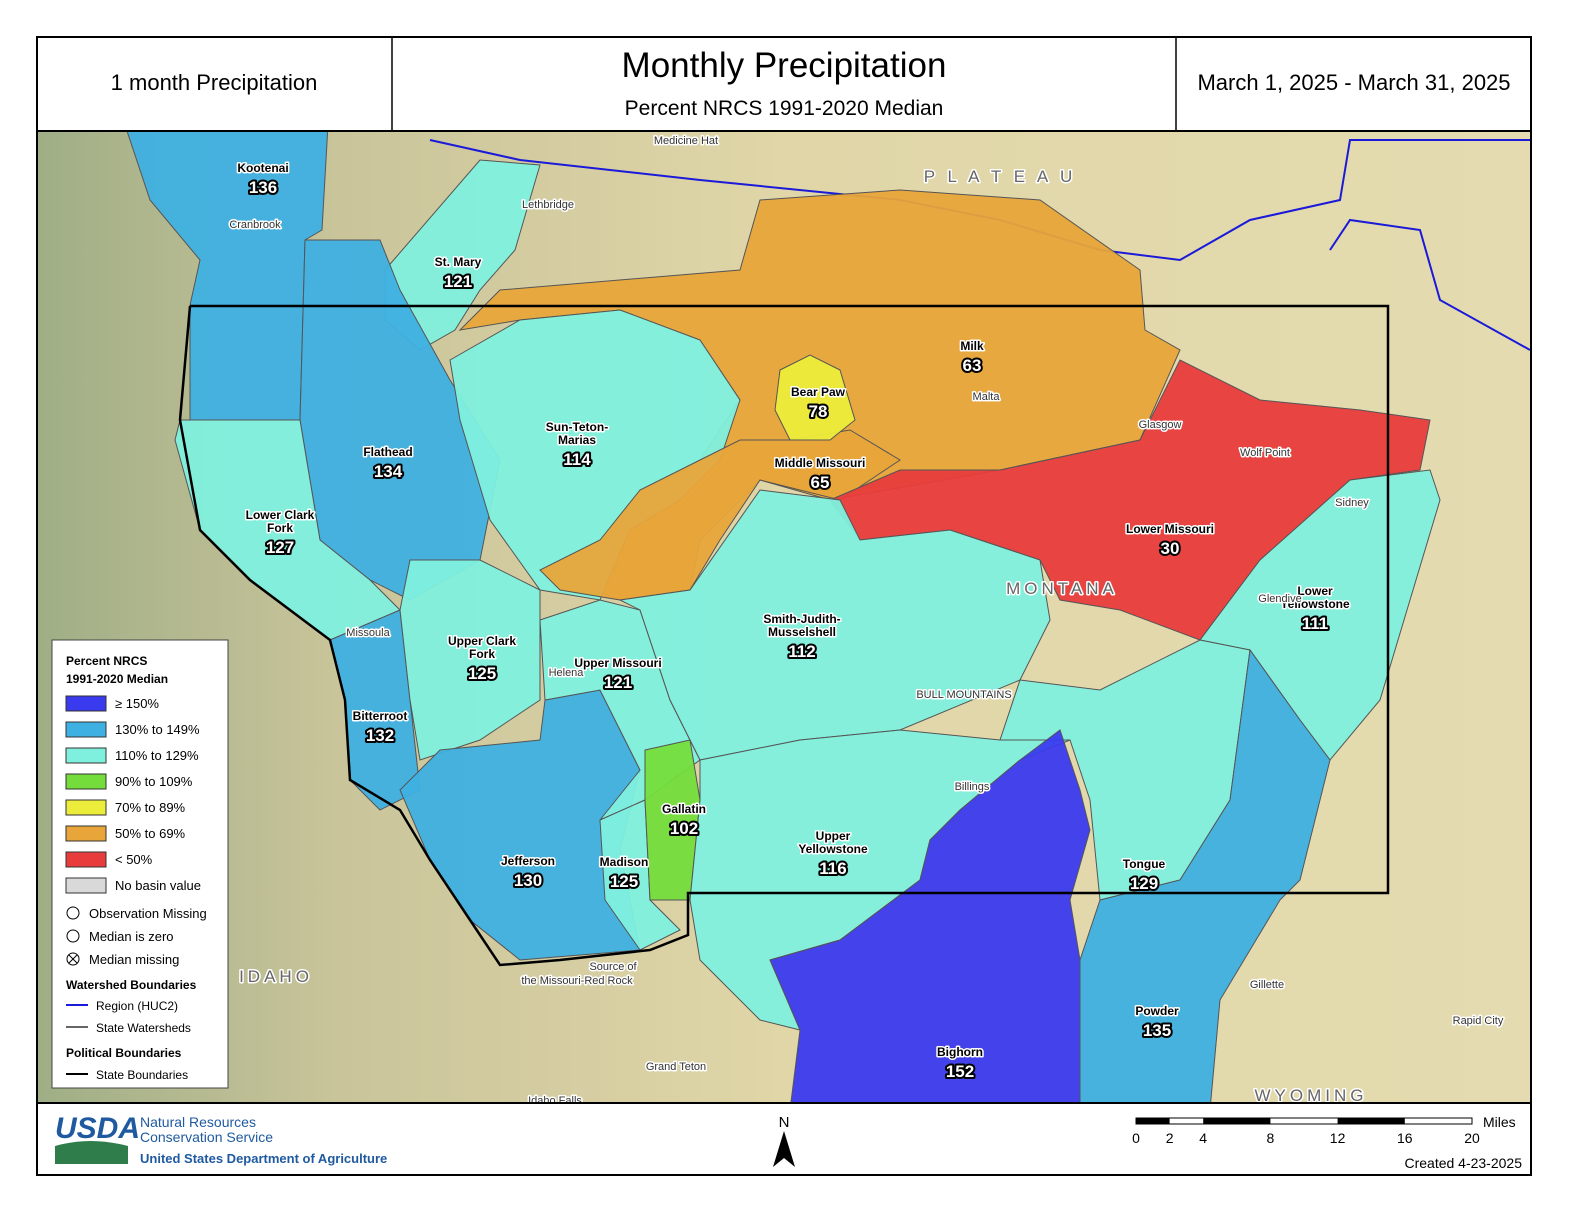  I want to click on agency-line: Natural Resources, so click(198, 1122).